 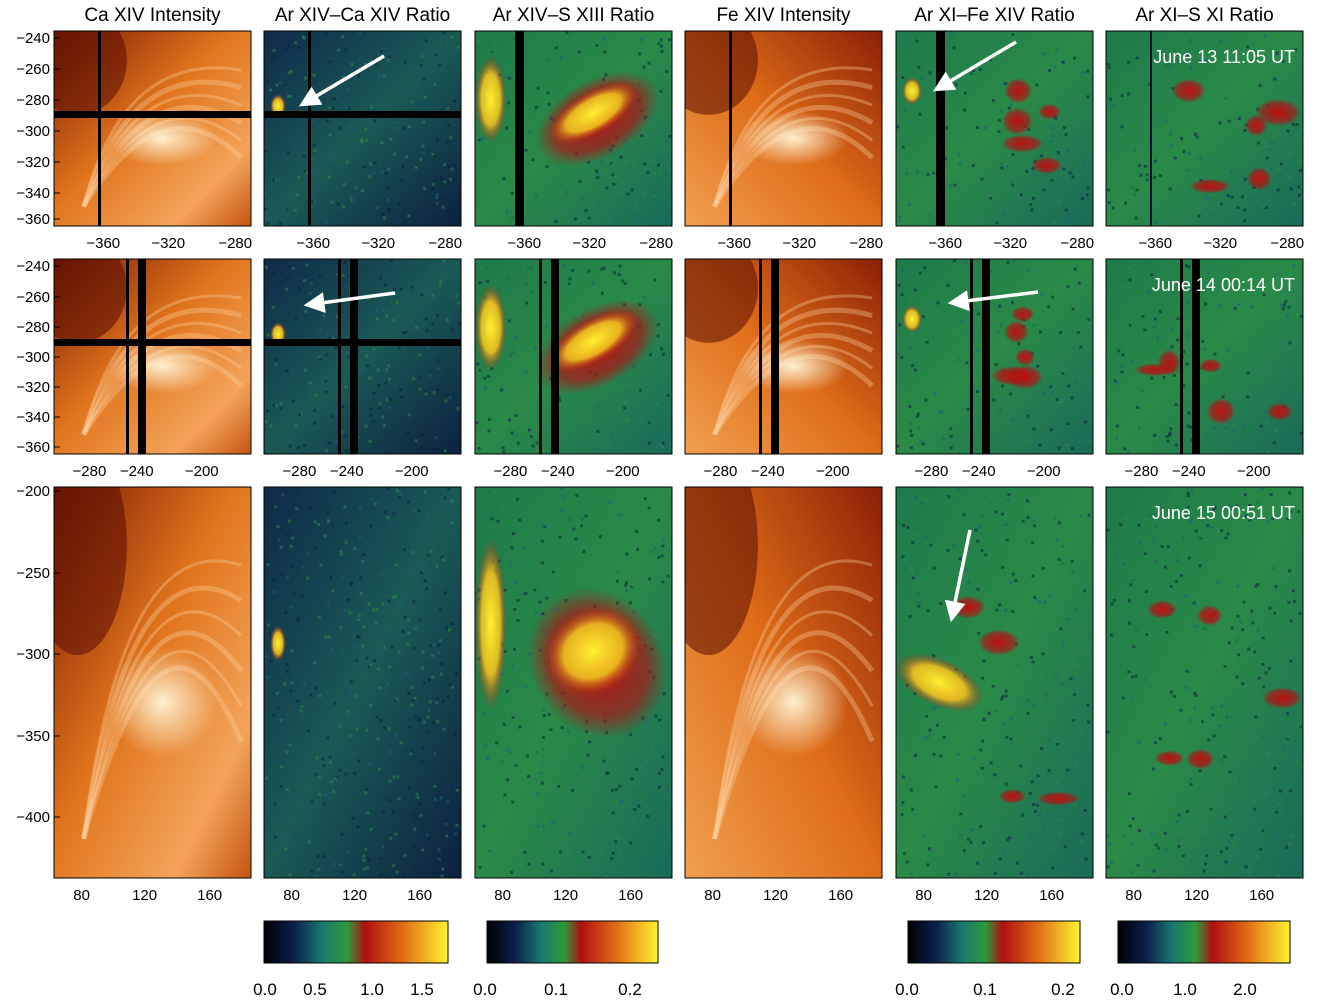 I want to click on timestamp-label: June 15 00:51 UT, so click(x=1223, y=513).